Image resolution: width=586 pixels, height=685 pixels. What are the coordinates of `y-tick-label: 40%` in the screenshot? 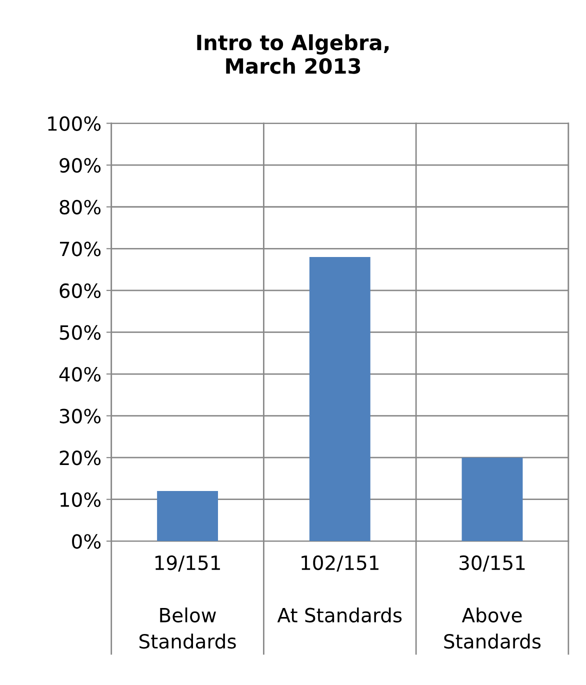 It's located at (80, 374).